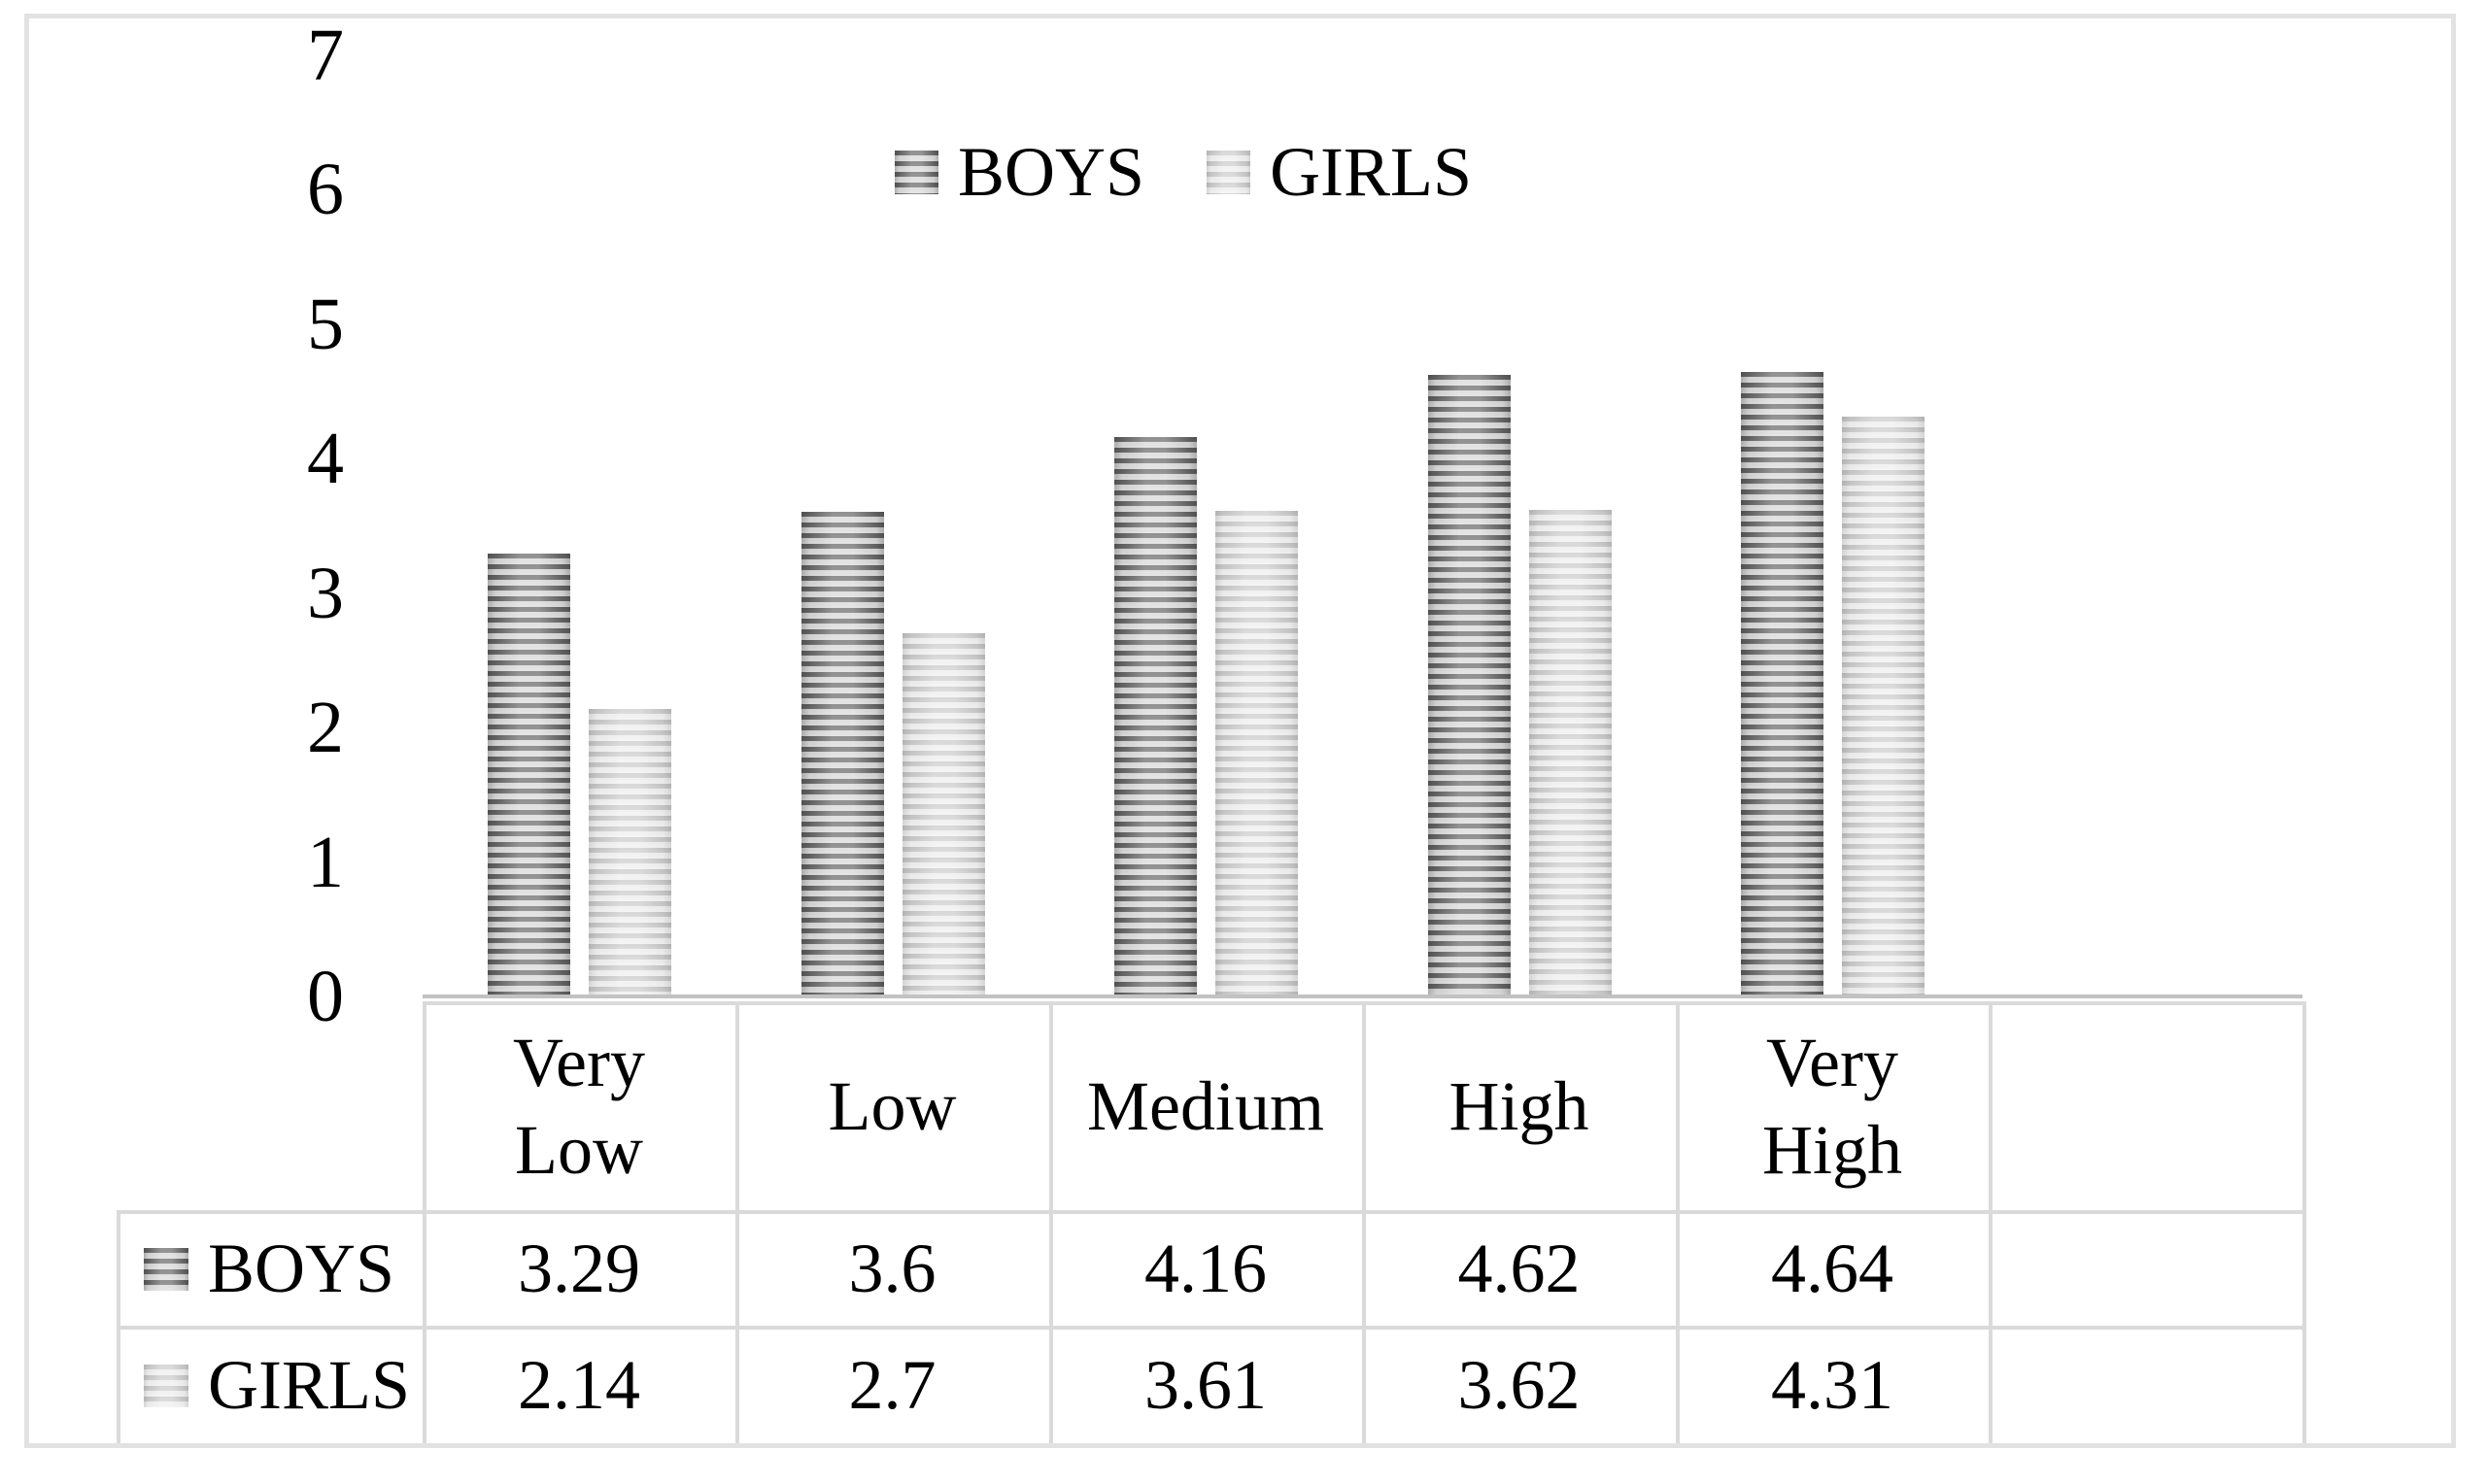 The height and width of the screenshot is (1484, 2487). What do you see at coordinates (916, 172) in the screenshot?
I see `legend-swatch-boys` at bounding box center [916, 172].